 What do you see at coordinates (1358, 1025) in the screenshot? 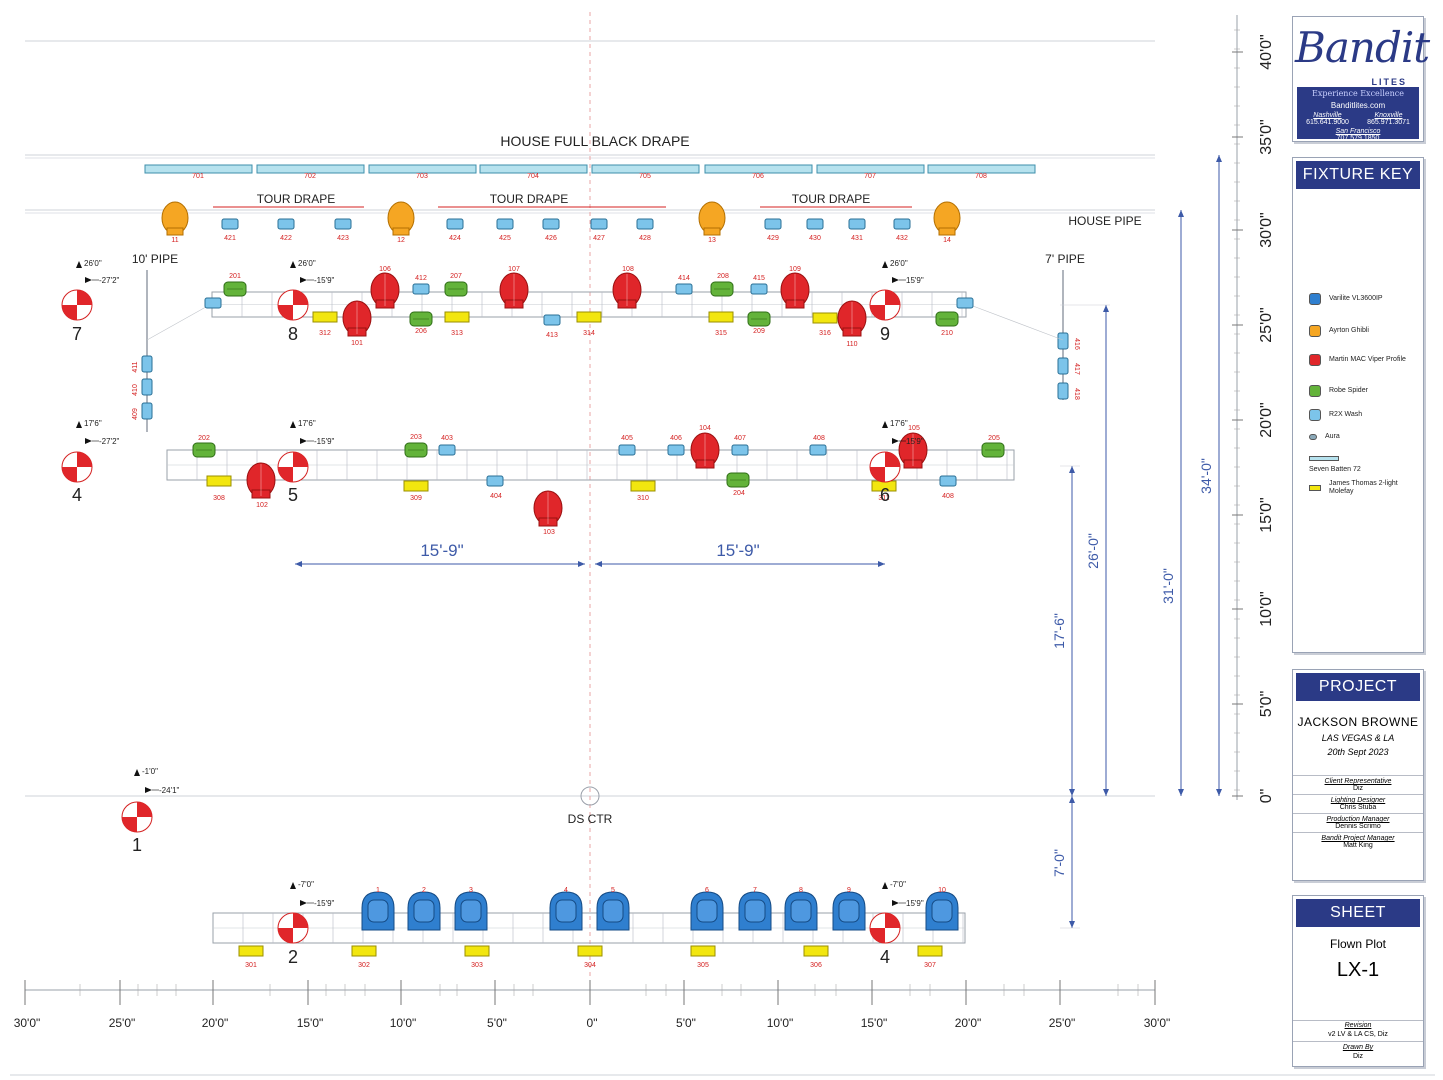
I see `revision-label: Revision` at bounding box center [1358, 1025].